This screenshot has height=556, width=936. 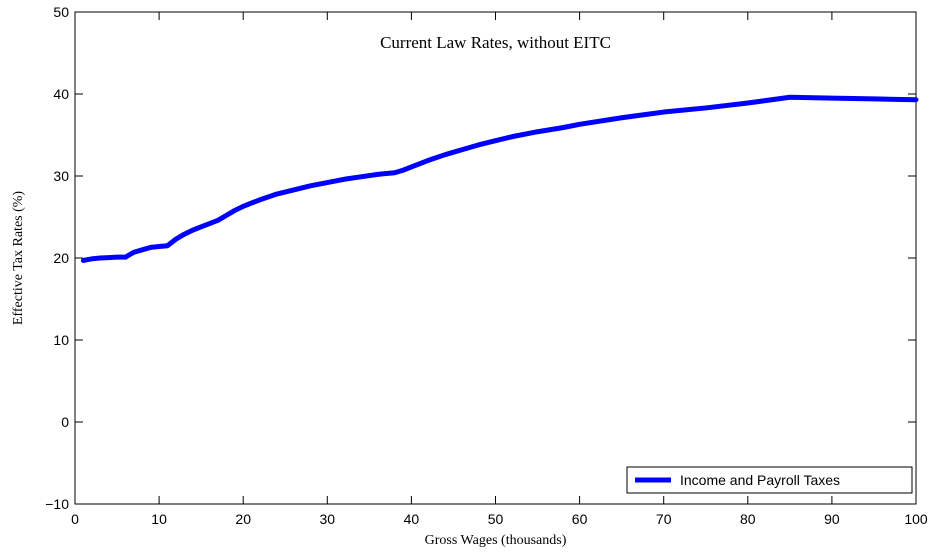 I want to click on x-tick-label: 20, so click(x=243, y=519).